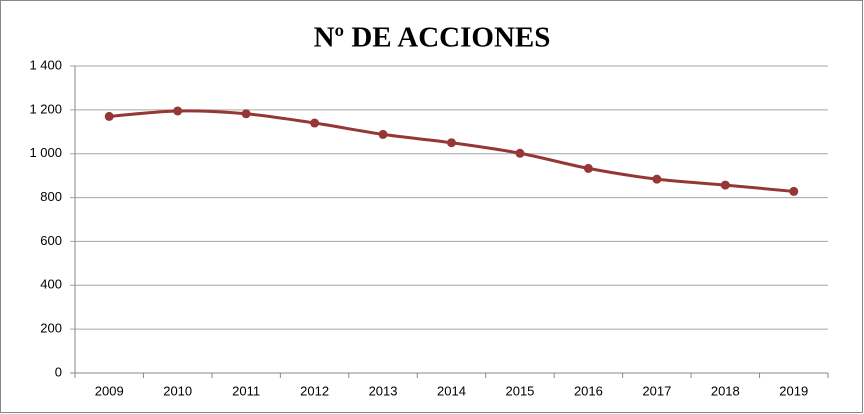 The width and height of the screenshot is (864, 414). I want to click on x-tick-label: 2011, so click(246, 390).